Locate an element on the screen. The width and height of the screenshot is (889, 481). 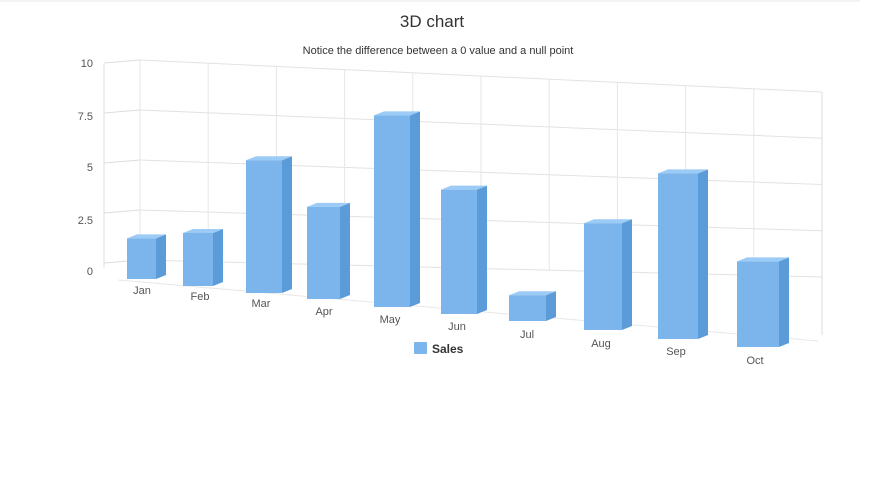
y-axis-ticks: 0 2.5 5 7.5 10 is located at coordinates (85, 168).